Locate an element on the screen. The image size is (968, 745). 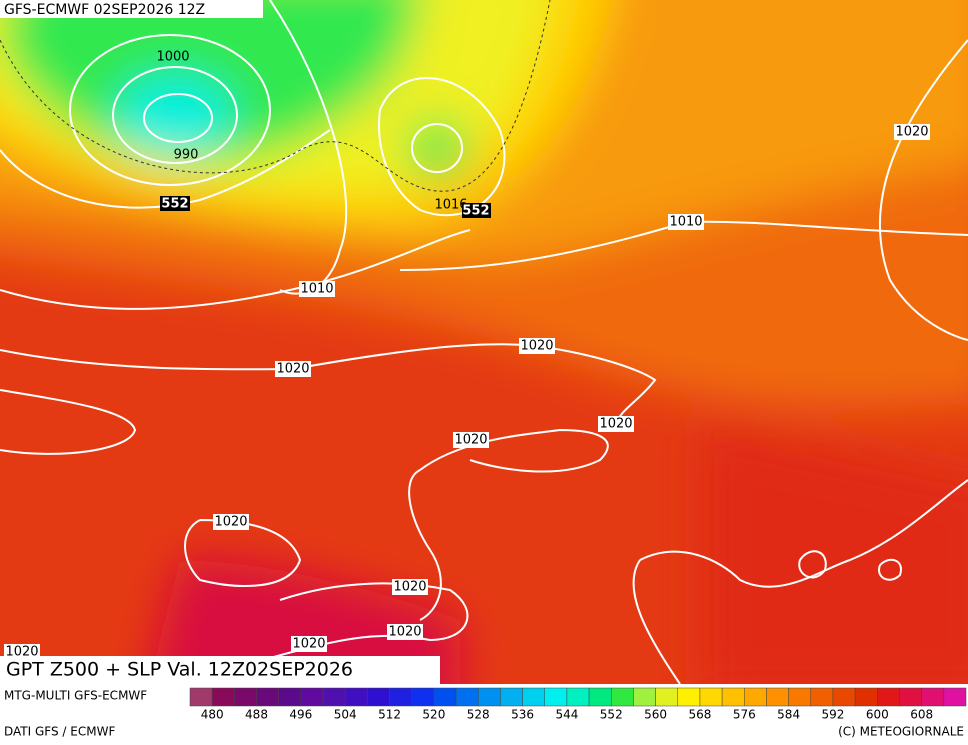
colorbar-label: 592 is located at coordinates (833, 715).